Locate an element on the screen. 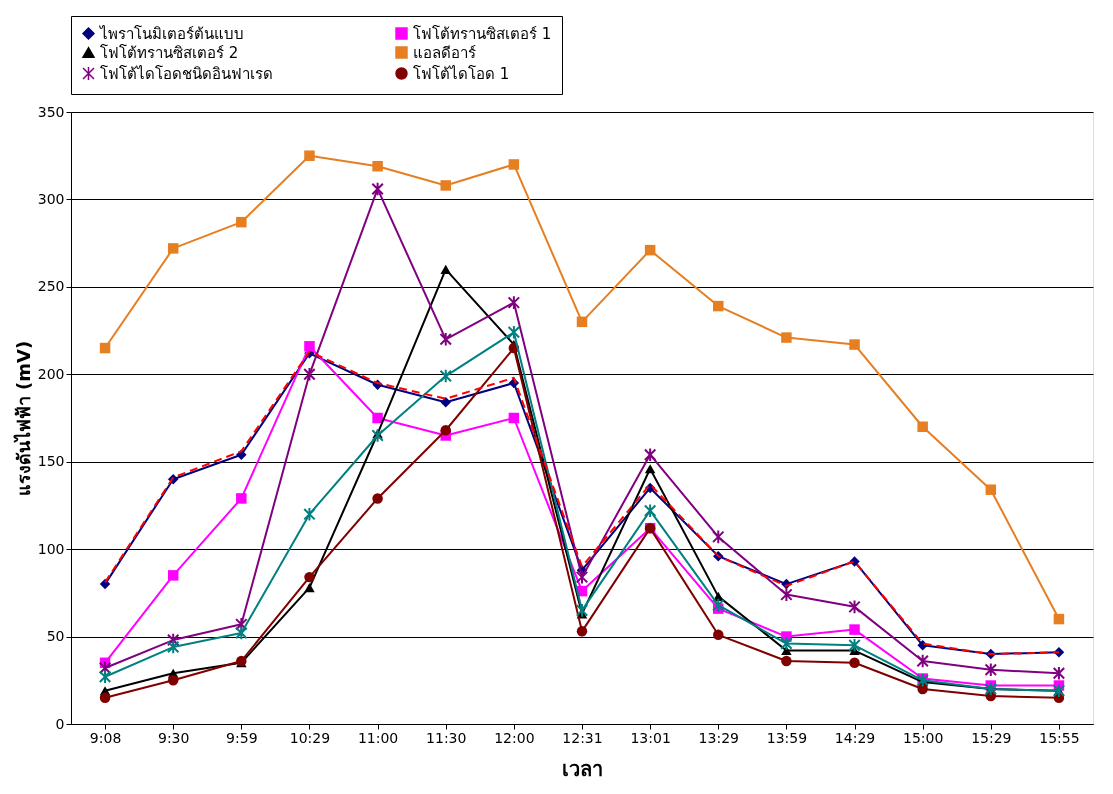  x-tick-label: 9:59 is located at coordinates (242, 737).